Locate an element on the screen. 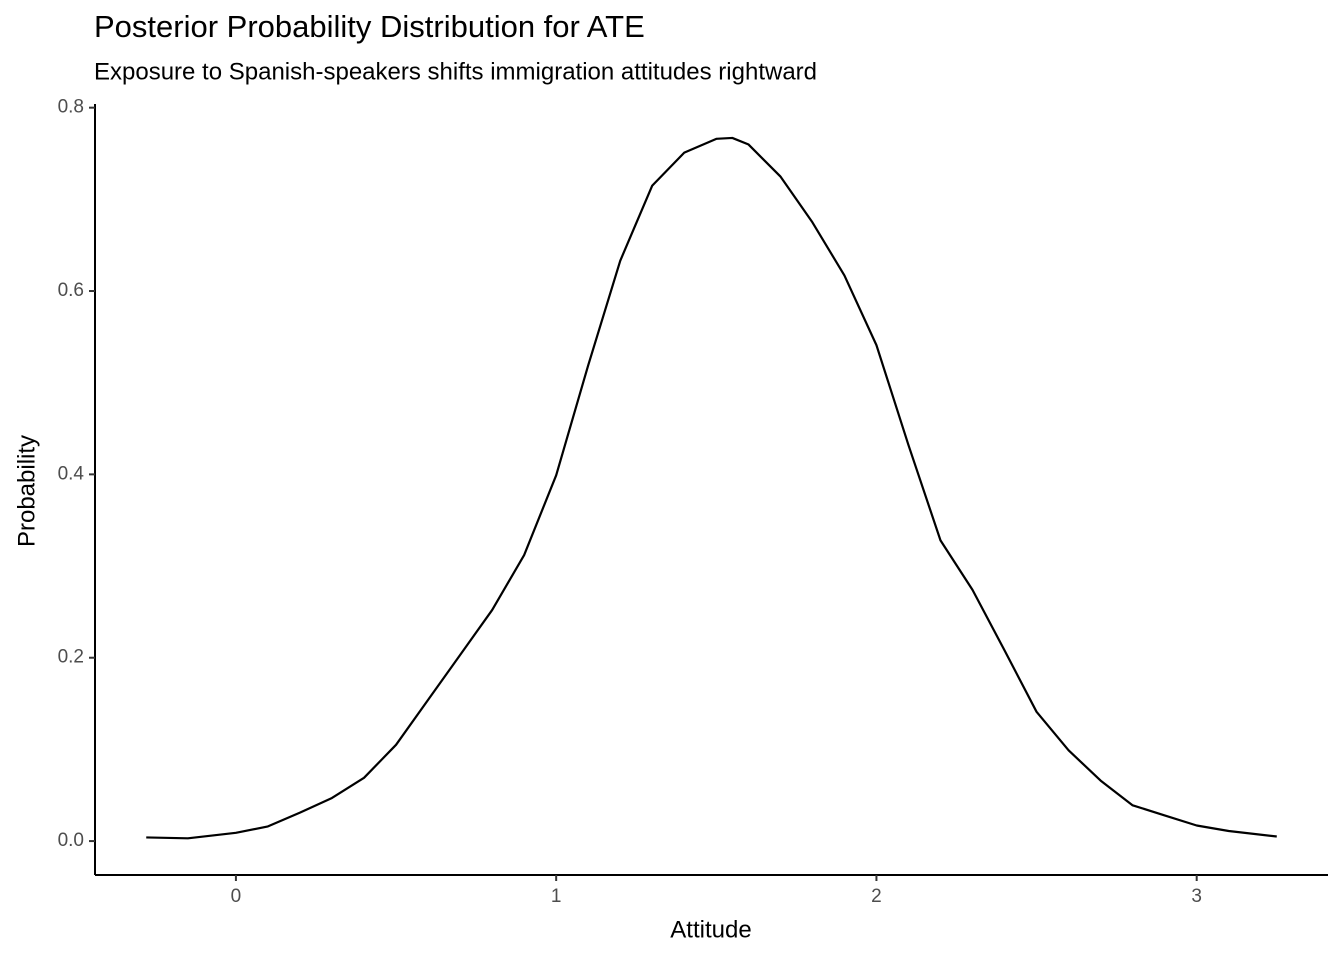 The image size is (1344, 960). y-tick-label: 0.6 is located at coordinates (71, 290).